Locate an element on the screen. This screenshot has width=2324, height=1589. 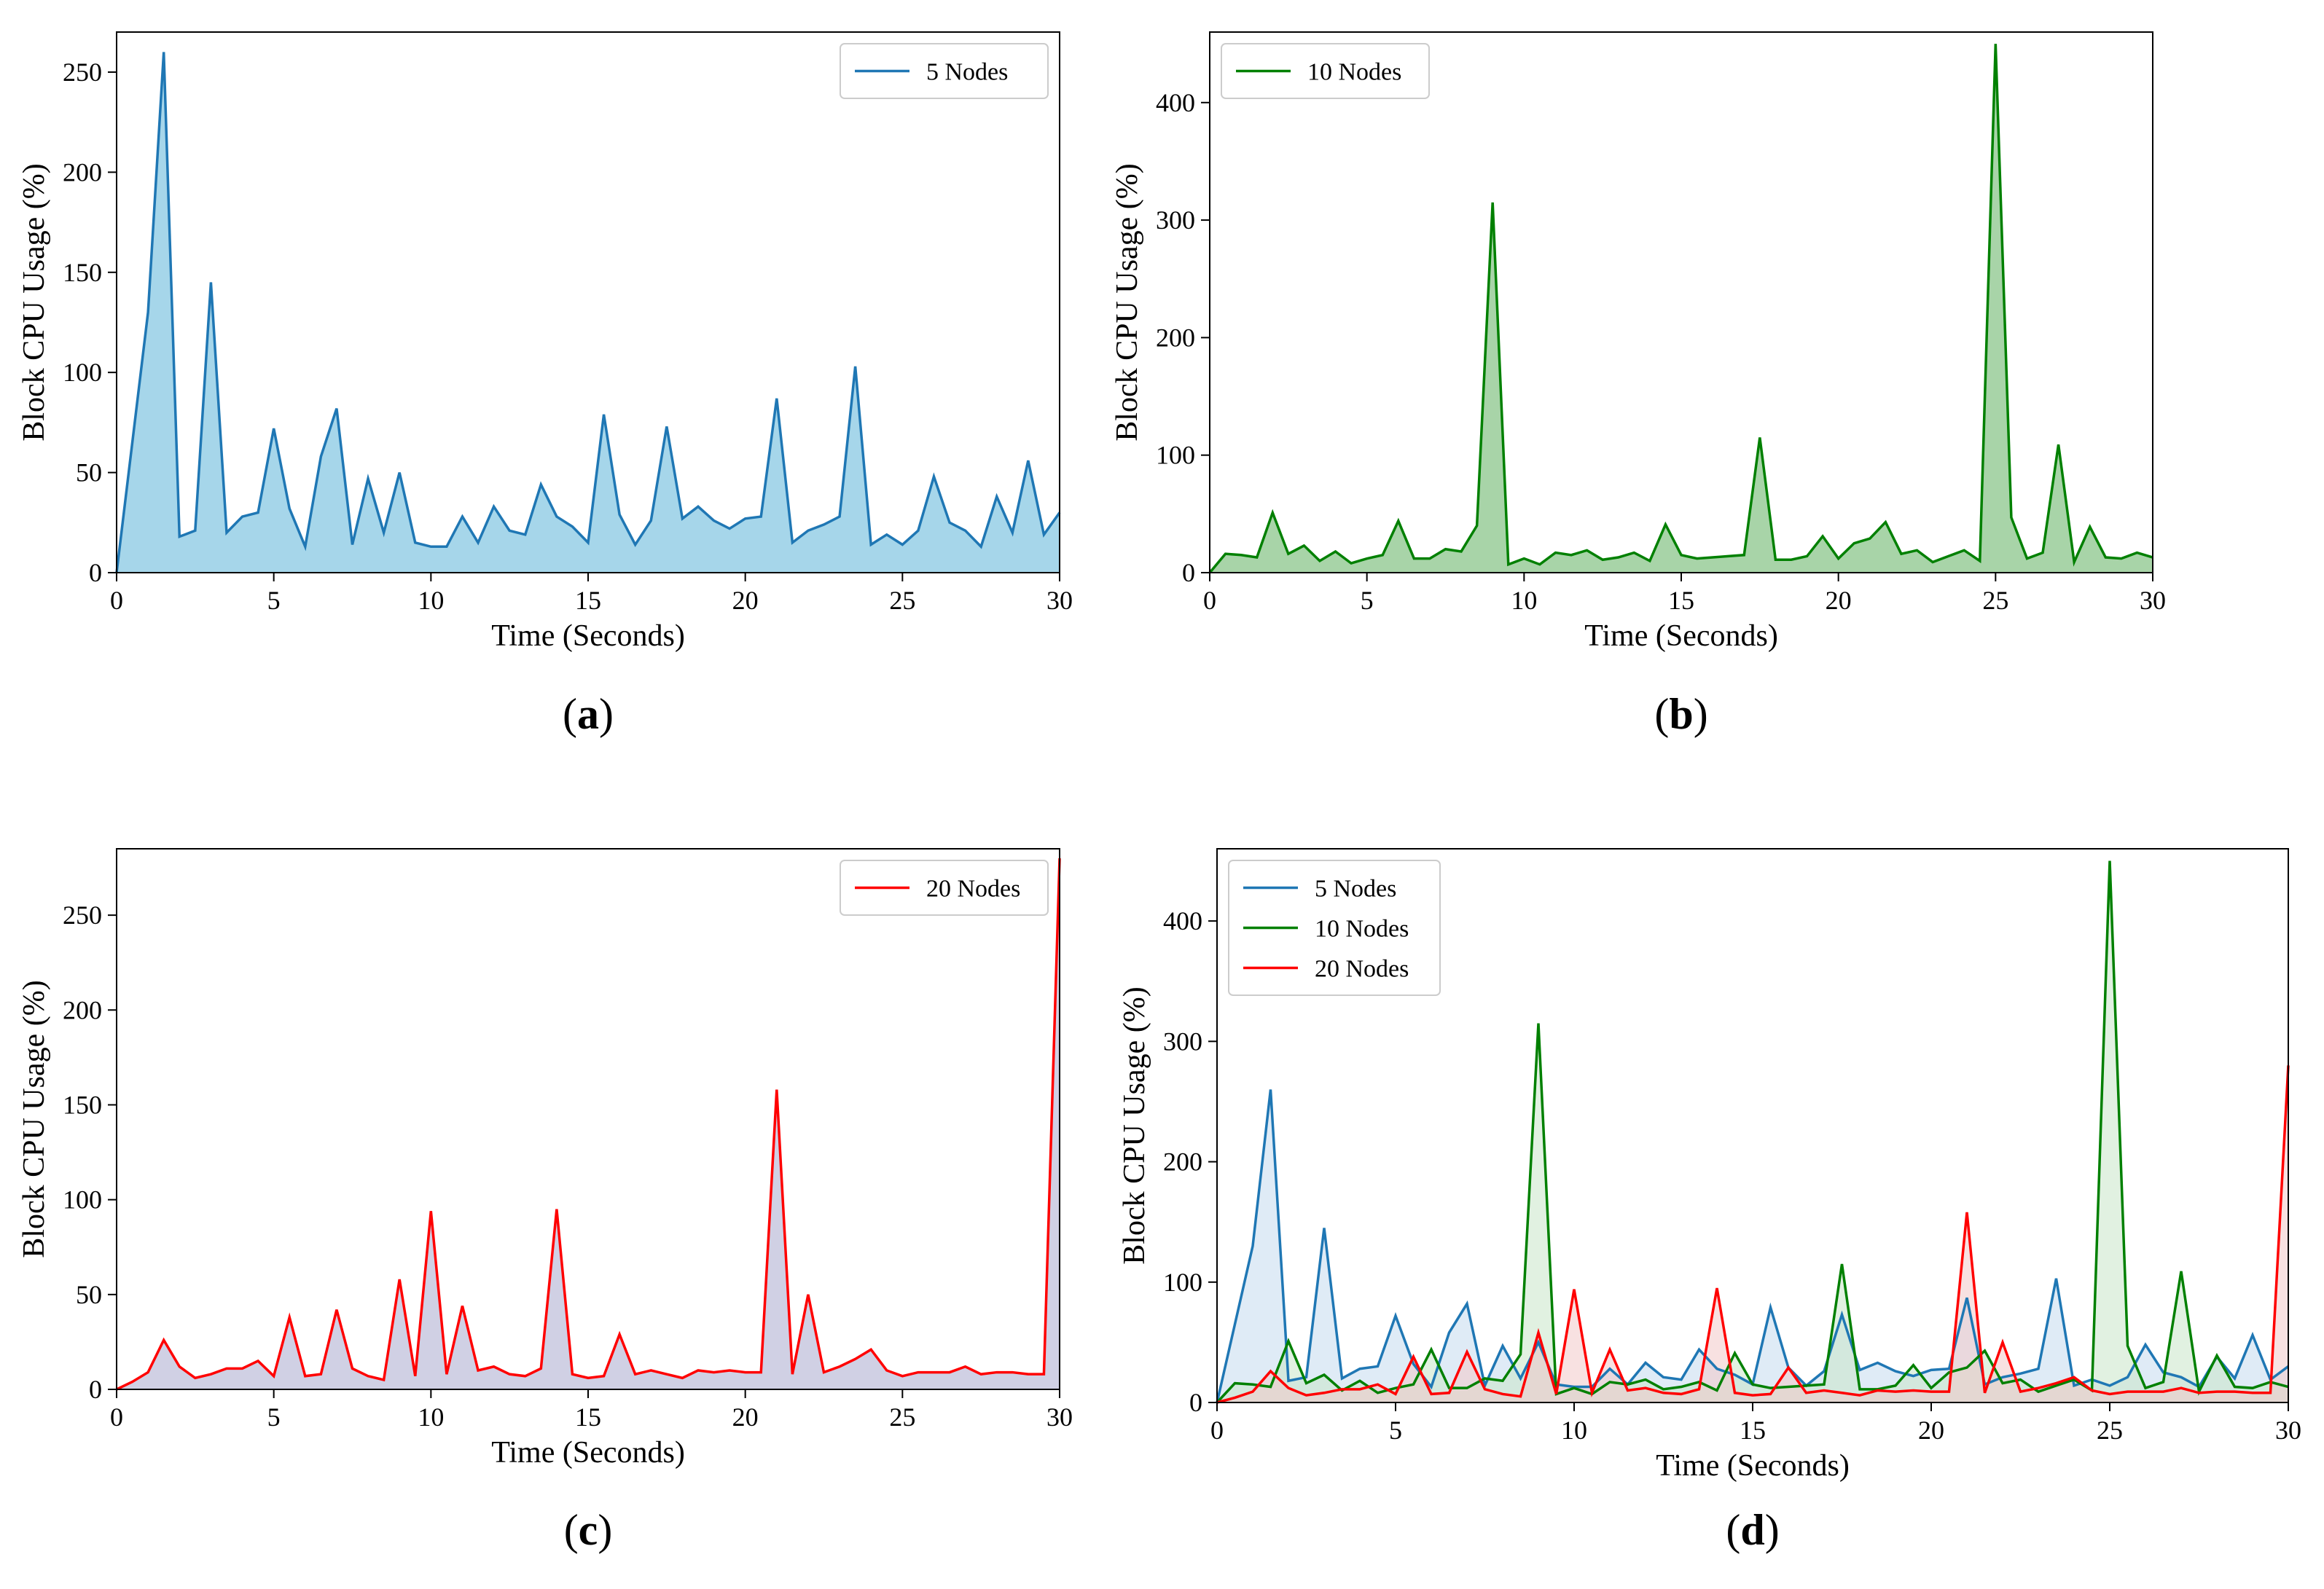
x-tick-label-d-0: 0 is located at coordinates (1217, 1430).